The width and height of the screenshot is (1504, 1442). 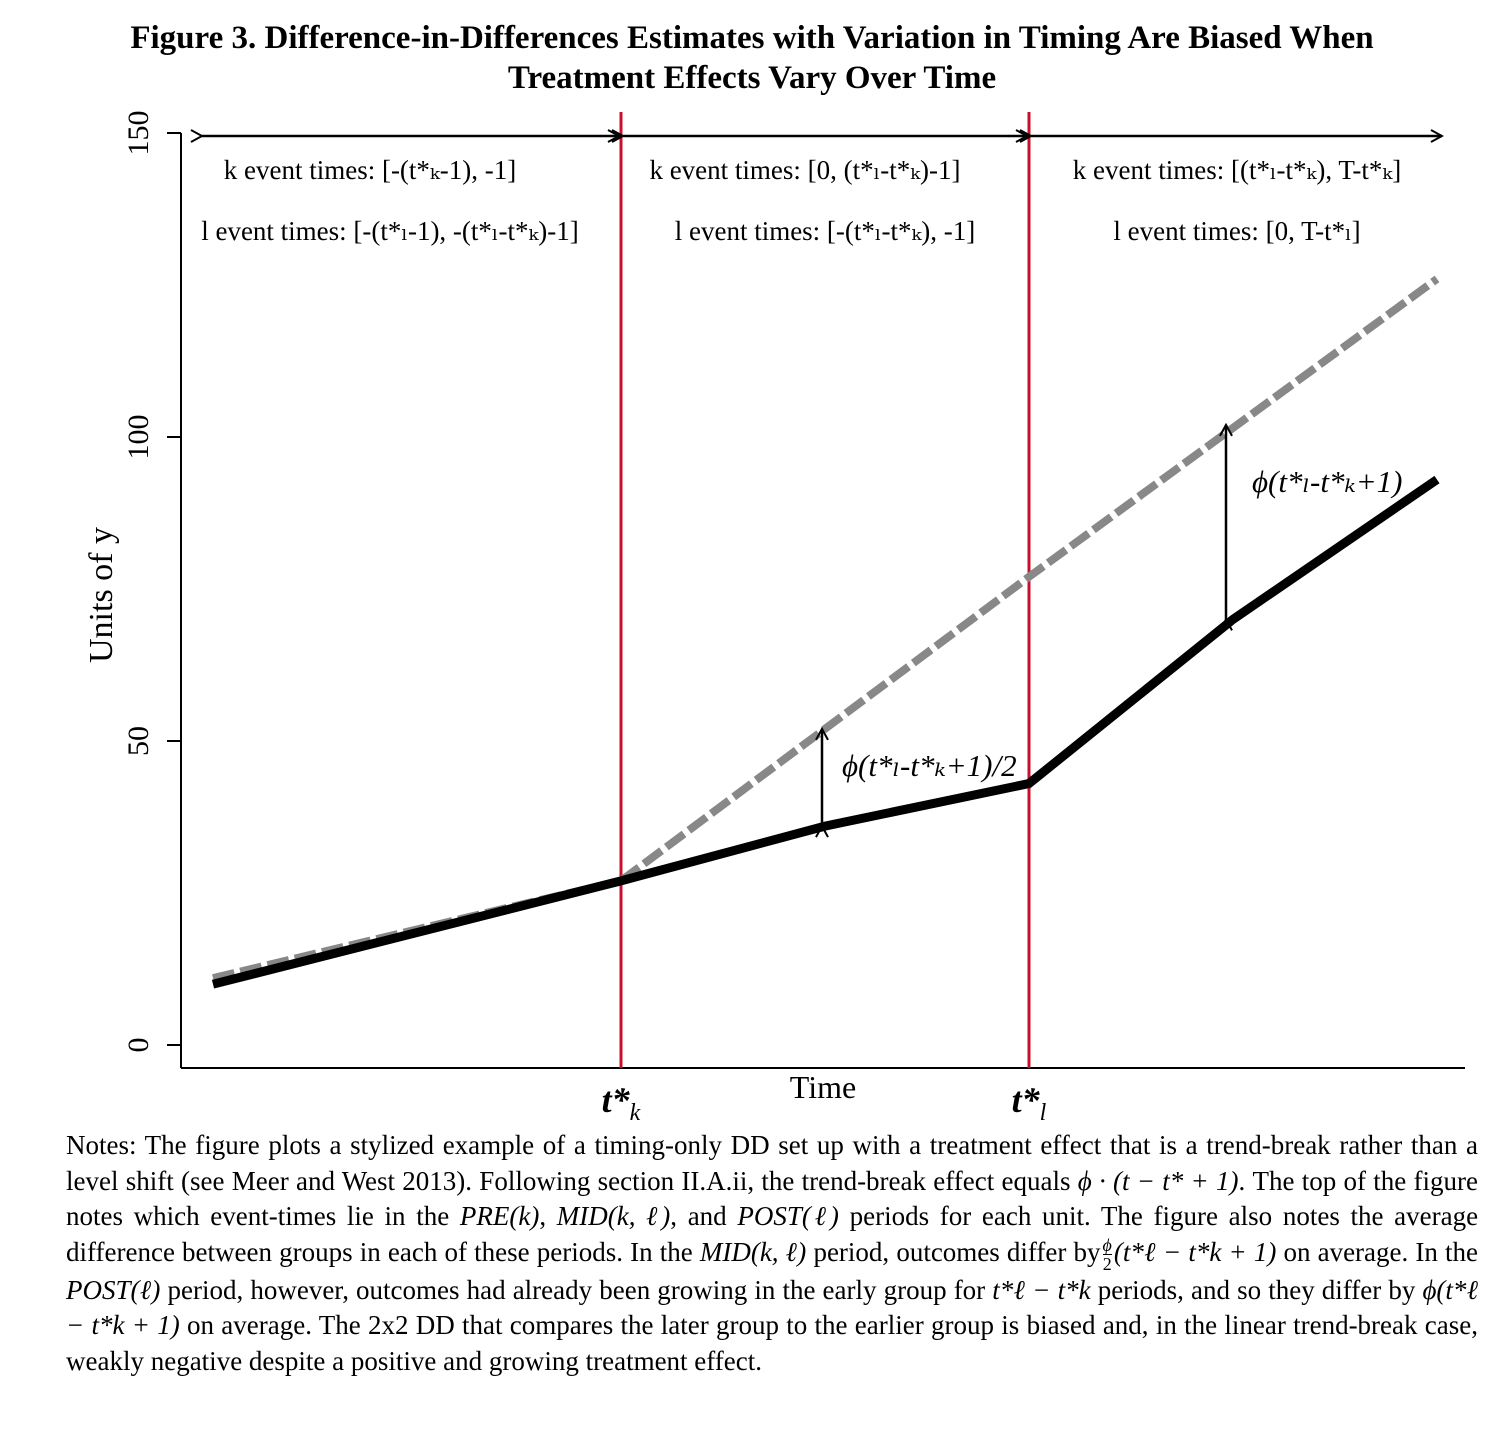 I want to click on notes-math-1: ϕ · (t − t* + 1), so click(x=1158, y=1180).